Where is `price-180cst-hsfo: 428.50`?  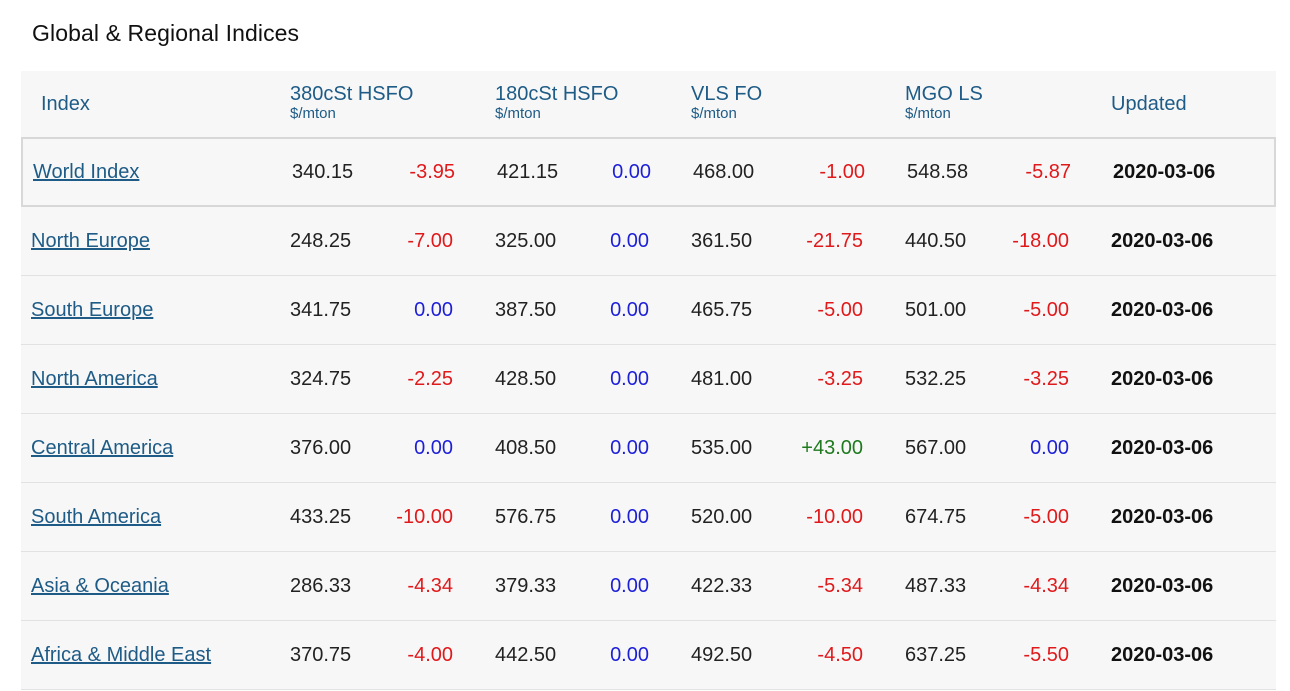
price-180cst-hsfo: 428.50 is located at coordinates (526, 379).